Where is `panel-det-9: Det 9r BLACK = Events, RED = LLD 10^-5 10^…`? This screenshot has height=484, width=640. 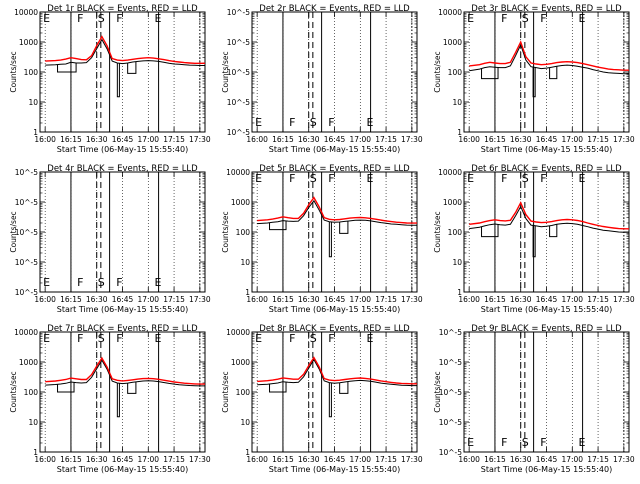 panel-det-9: Det 9r BLACK = Events, RED = LLD 10^-5 10^… is located at coordinates (534, 399).